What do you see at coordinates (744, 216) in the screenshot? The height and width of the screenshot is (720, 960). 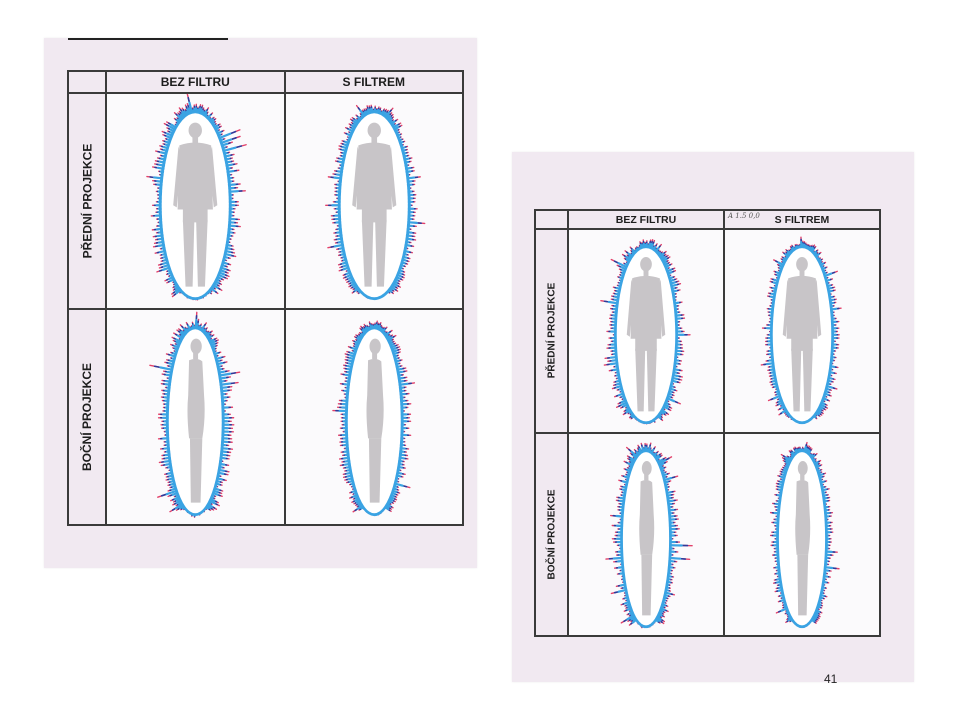 I see `handwritten-note: A 1.5 0,0` at bounding box center [744, 216].